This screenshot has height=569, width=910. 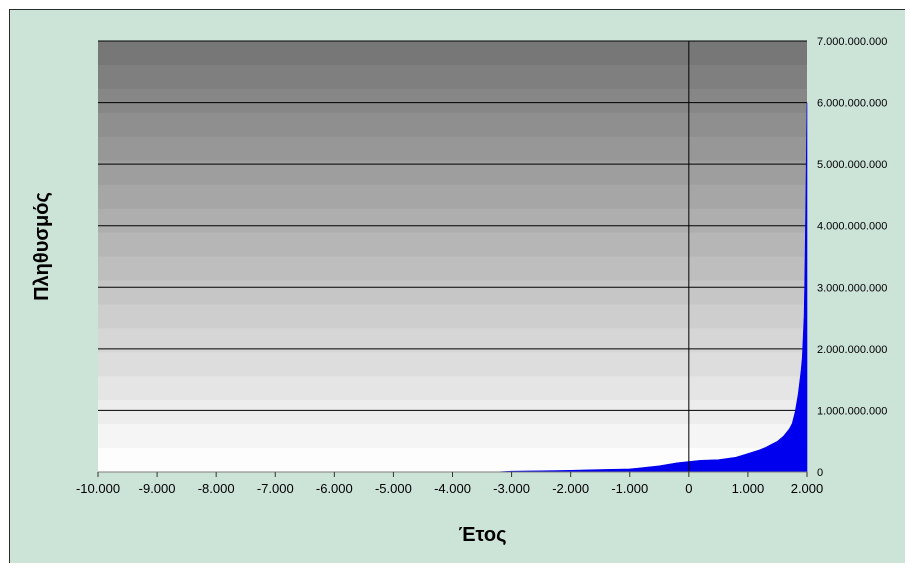 I want to click on y-tick-label: 3.000.000.000, so click(x=852, y=288).